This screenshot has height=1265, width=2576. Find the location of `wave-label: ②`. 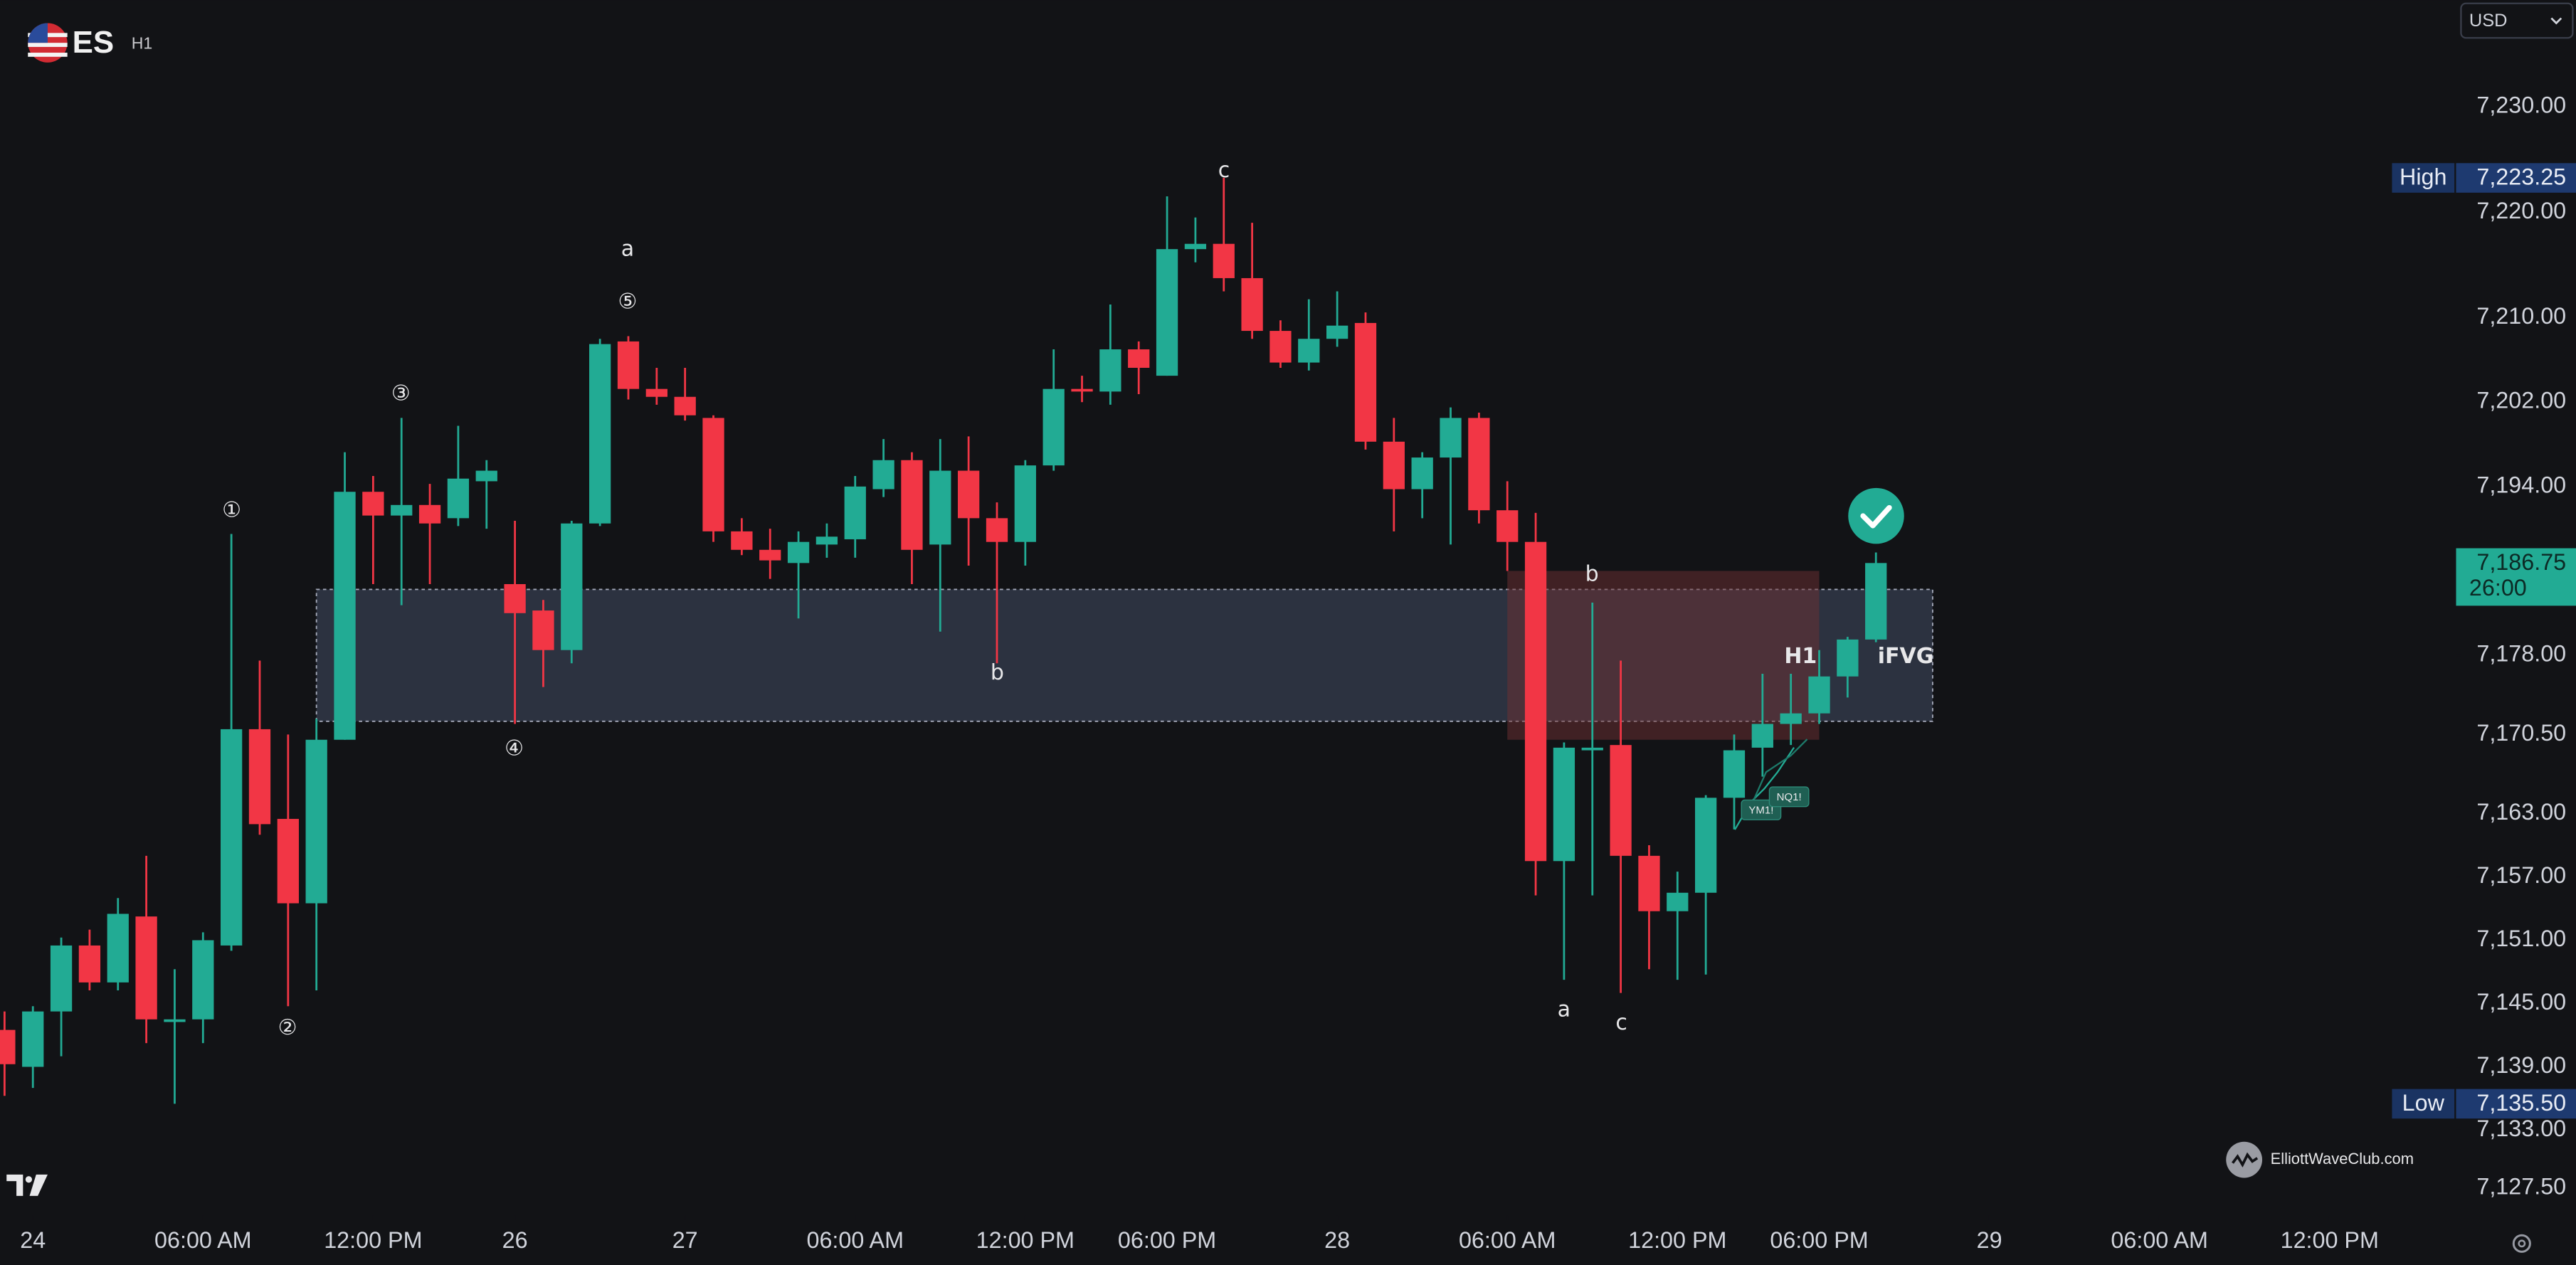

wave-label: ② is located at coordinates (287, 1027).